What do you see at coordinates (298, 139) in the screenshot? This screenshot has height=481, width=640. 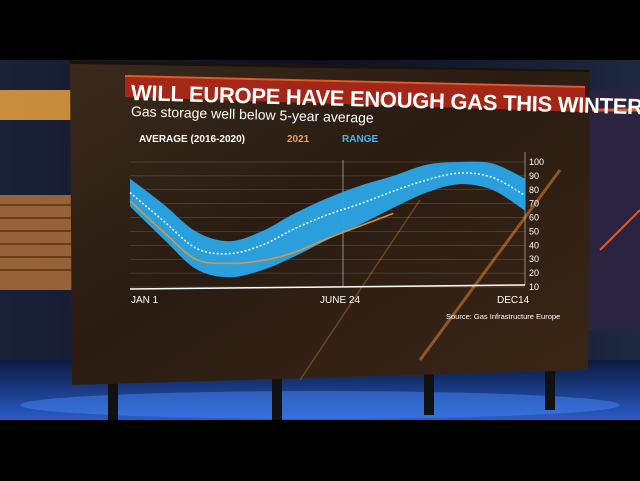 I see `legend-2021: 2021` at bounding box center [298, 139].